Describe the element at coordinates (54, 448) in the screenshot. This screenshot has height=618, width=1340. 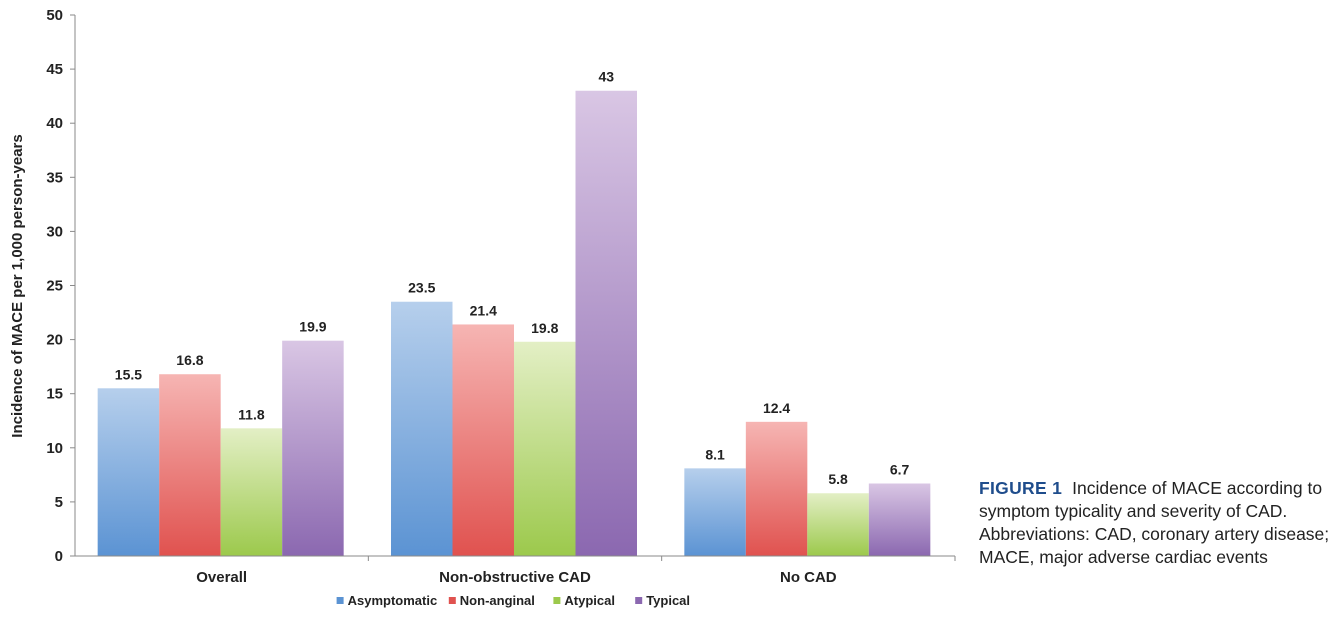
I see `y-tick-label: 10` at that location.